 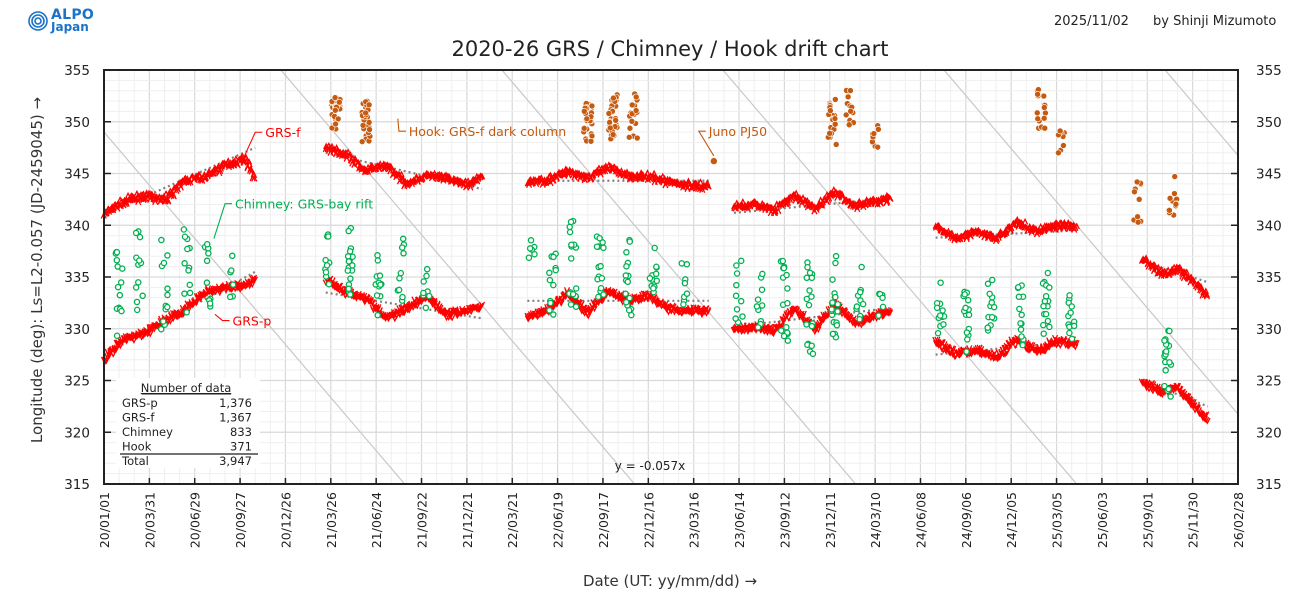 I want to click on x-tick-label: 20/03/31, so click(x=149, y=520).